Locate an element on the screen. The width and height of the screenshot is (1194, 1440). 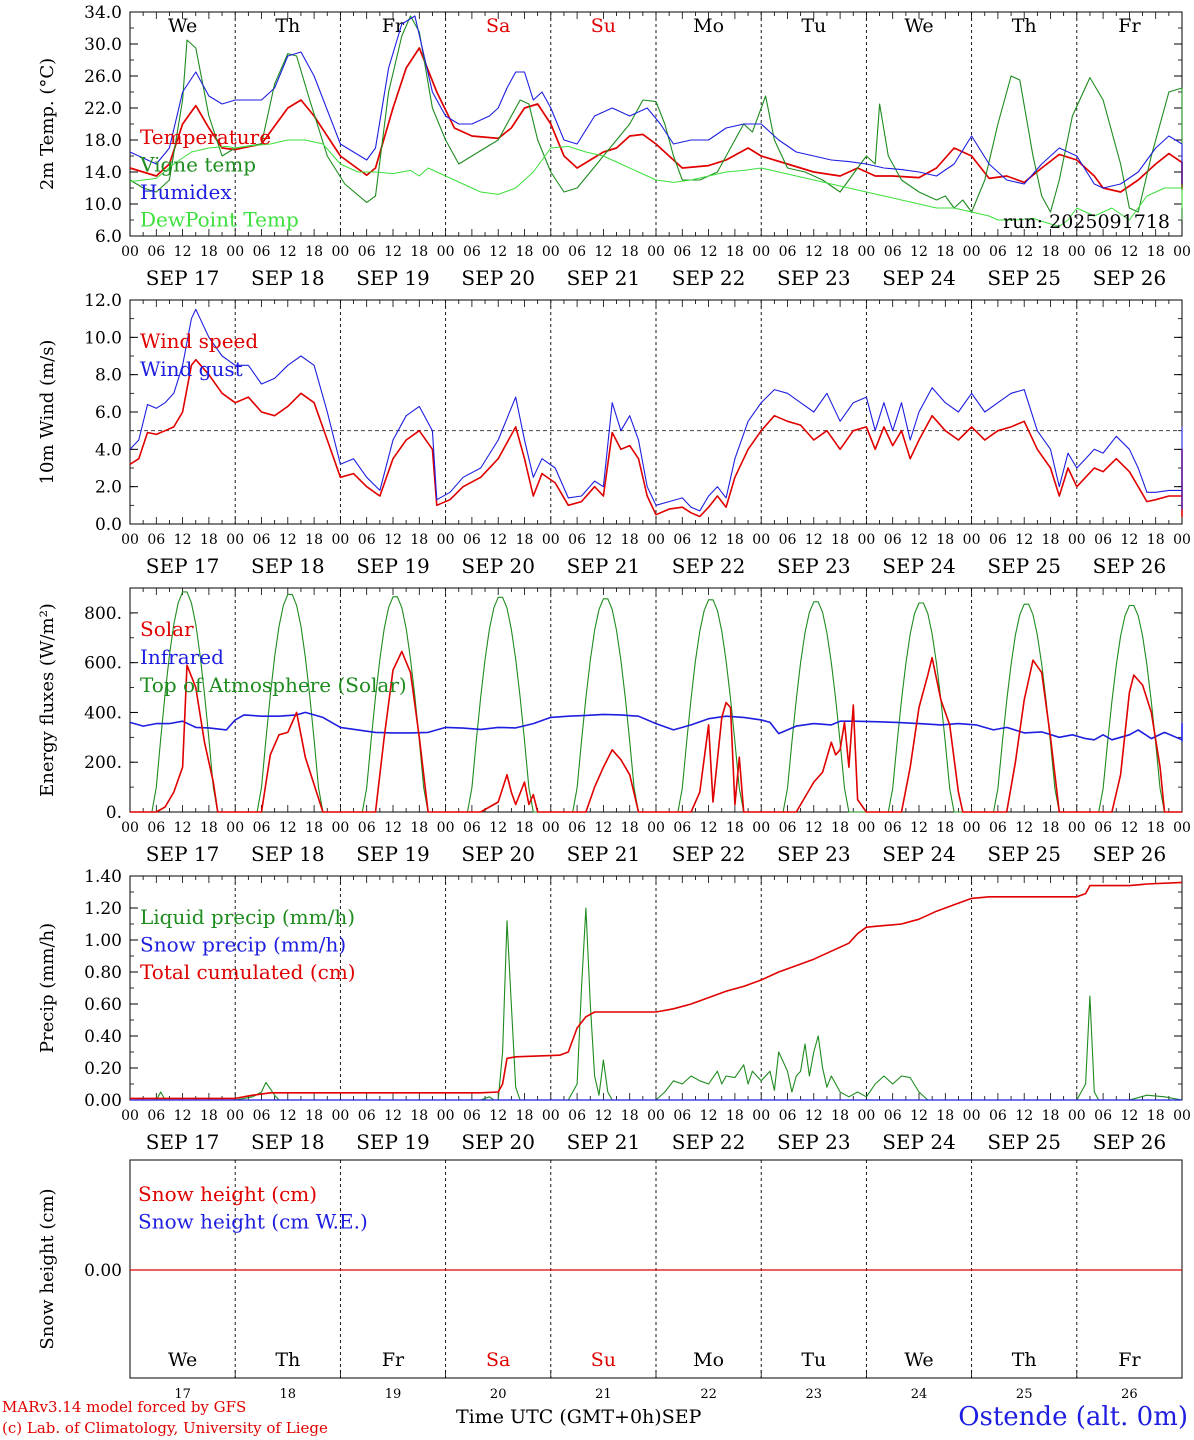
legend-entry: Infrared is located at coordinates (182, 657).